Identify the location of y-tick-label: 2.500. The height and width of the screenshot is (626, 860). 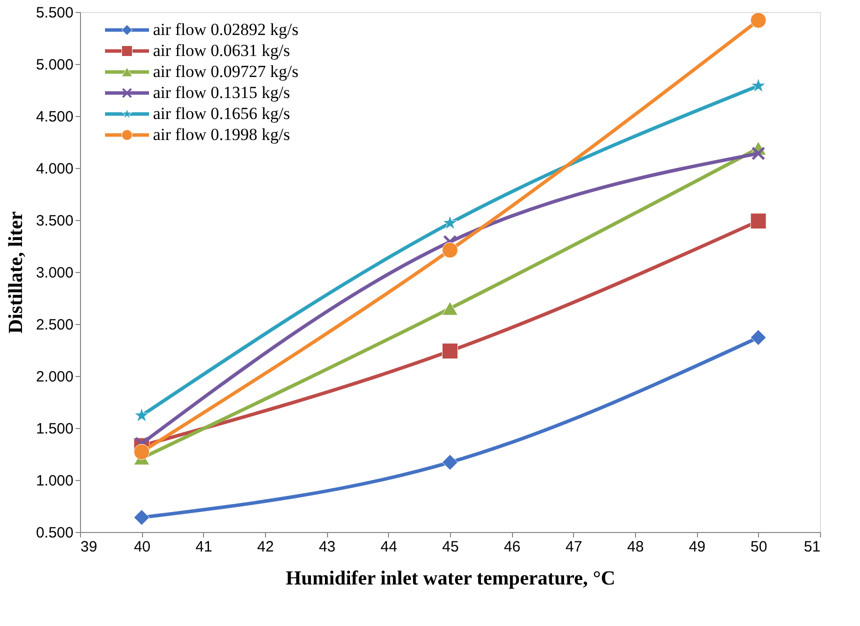
(55, 325).